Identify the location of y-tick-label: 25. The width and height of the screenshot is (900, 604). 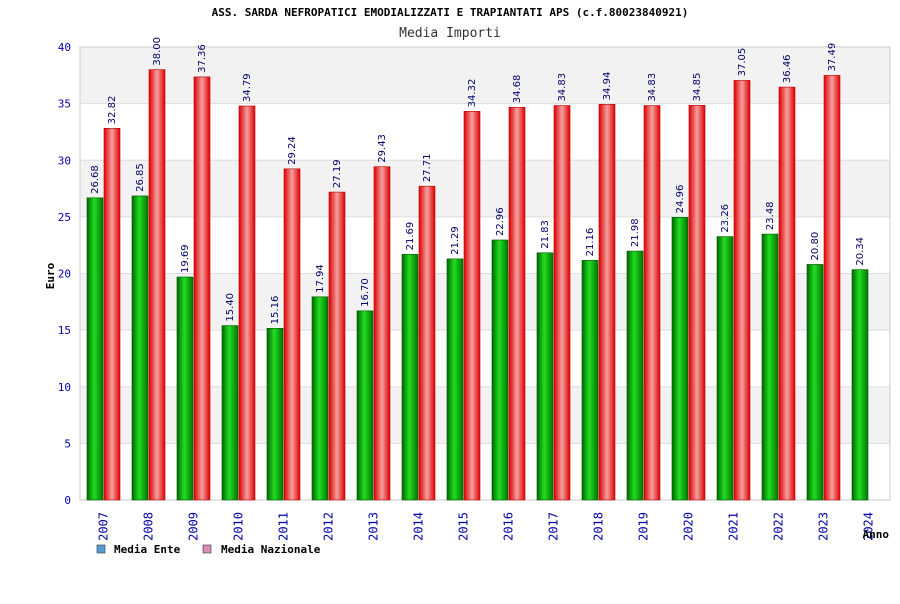
(64, 217).